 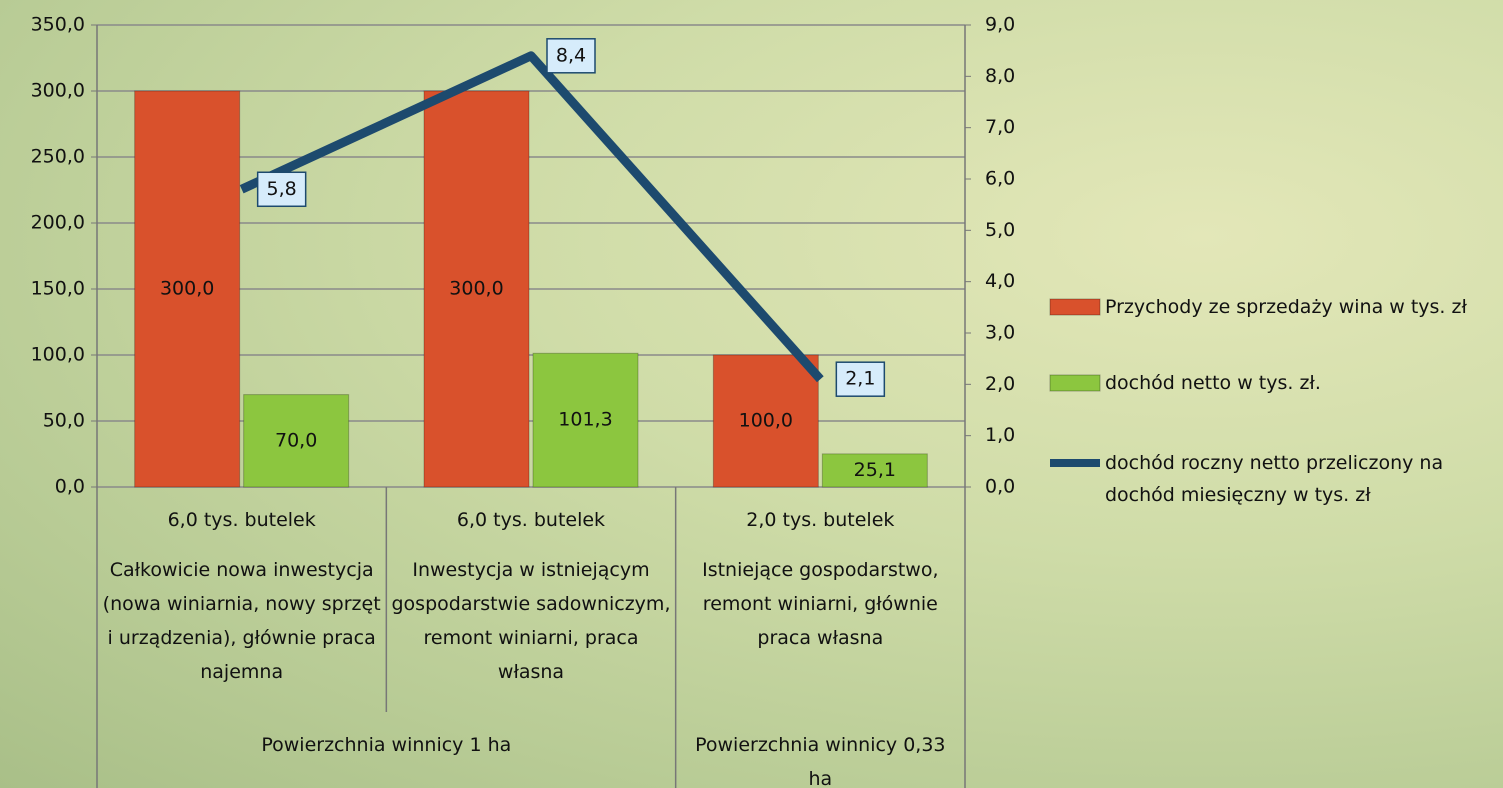 I want to click on value-label: 5,8, so click(x=282, y=189).